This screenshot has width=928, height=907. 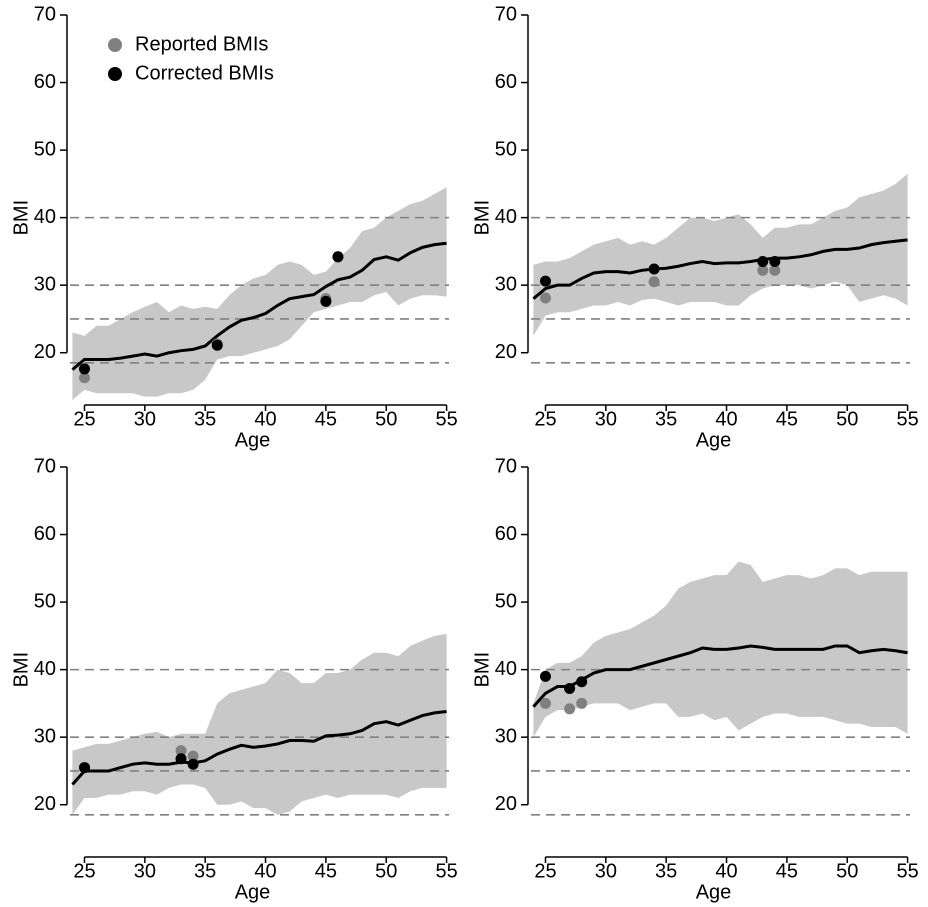 I want to click on legend-label: Reported BMIs, so click(x=201, y=44).